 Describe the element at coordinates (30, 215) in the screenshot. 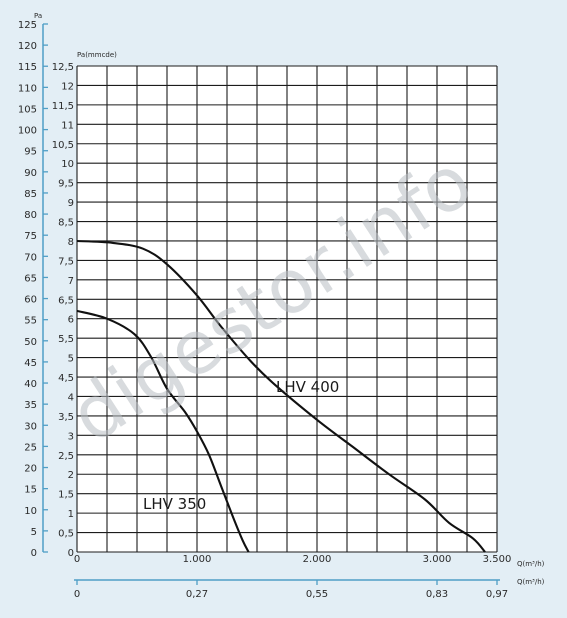

I see `y-outer-tick-label: 80` at that location.